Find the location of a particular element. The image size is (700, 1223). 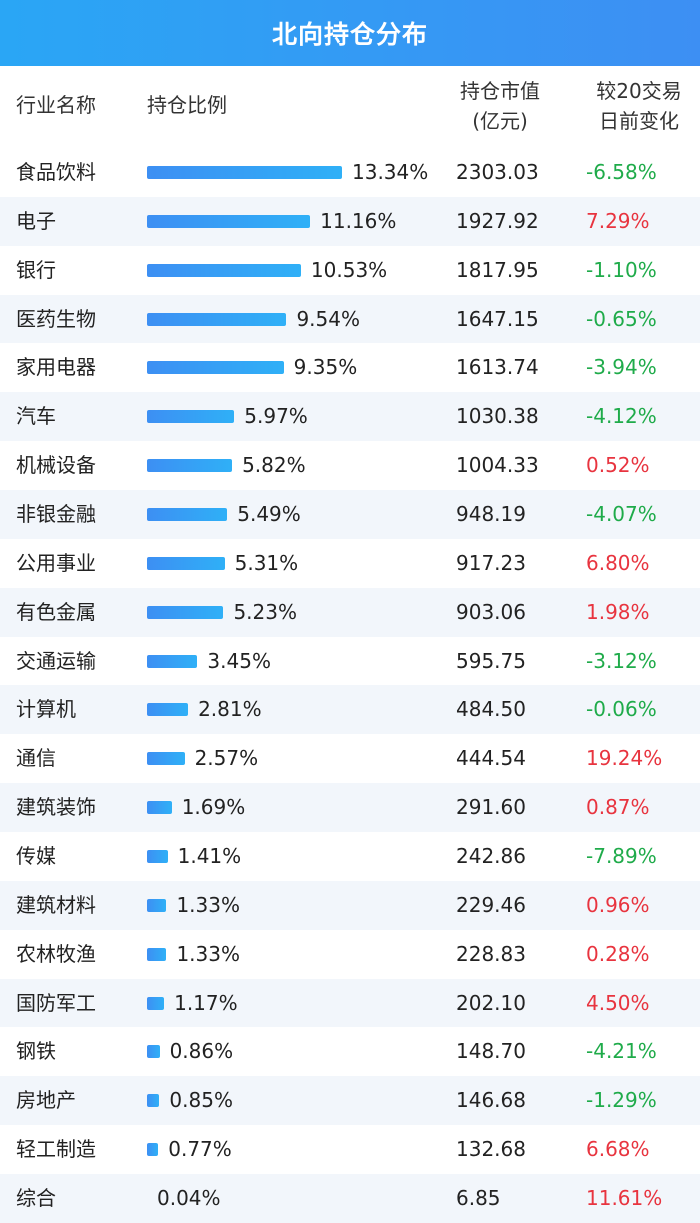

change-value: -4.12% is located at coordinates (621, 416).